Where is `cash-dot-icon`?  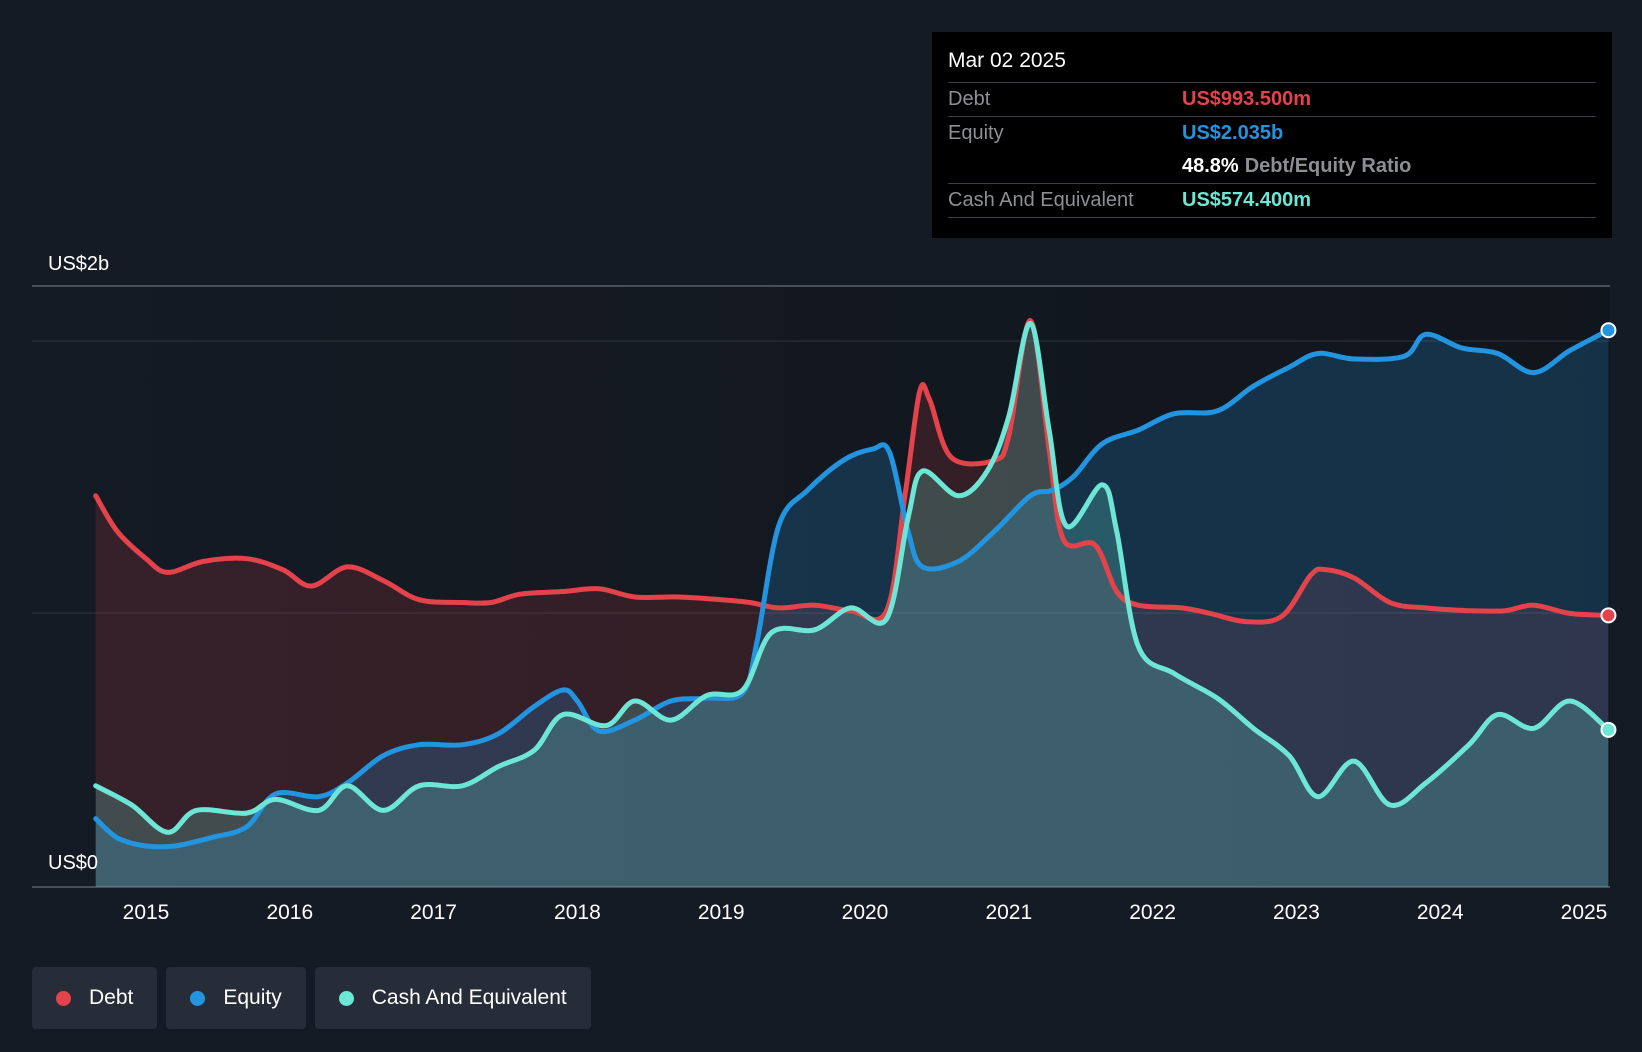 cash-dot-icon is located at coordinates (346, 998).